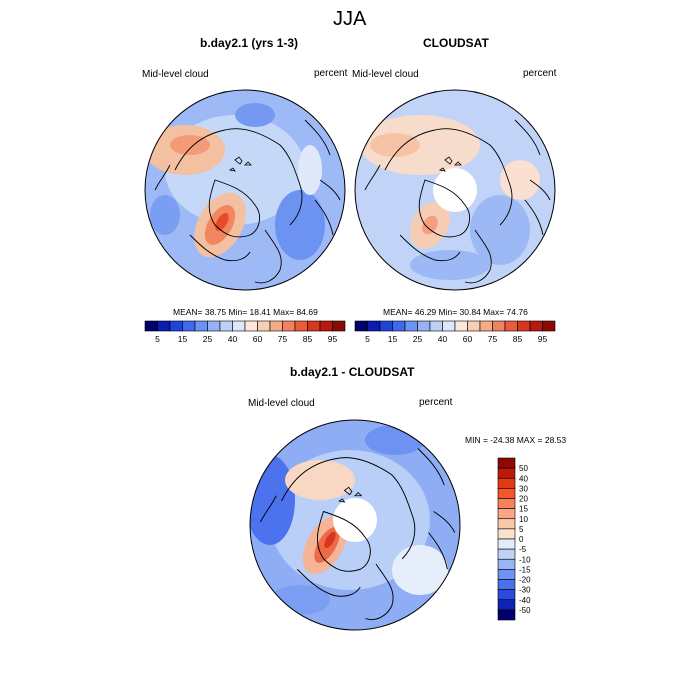 This screenshot has height=700, width=700. Describe the element at coordinates (245, 312) in the screenshot. I see `left-stats-label: MEAN= 38.75 Min= 18.41 Max= 84.69` at that location.